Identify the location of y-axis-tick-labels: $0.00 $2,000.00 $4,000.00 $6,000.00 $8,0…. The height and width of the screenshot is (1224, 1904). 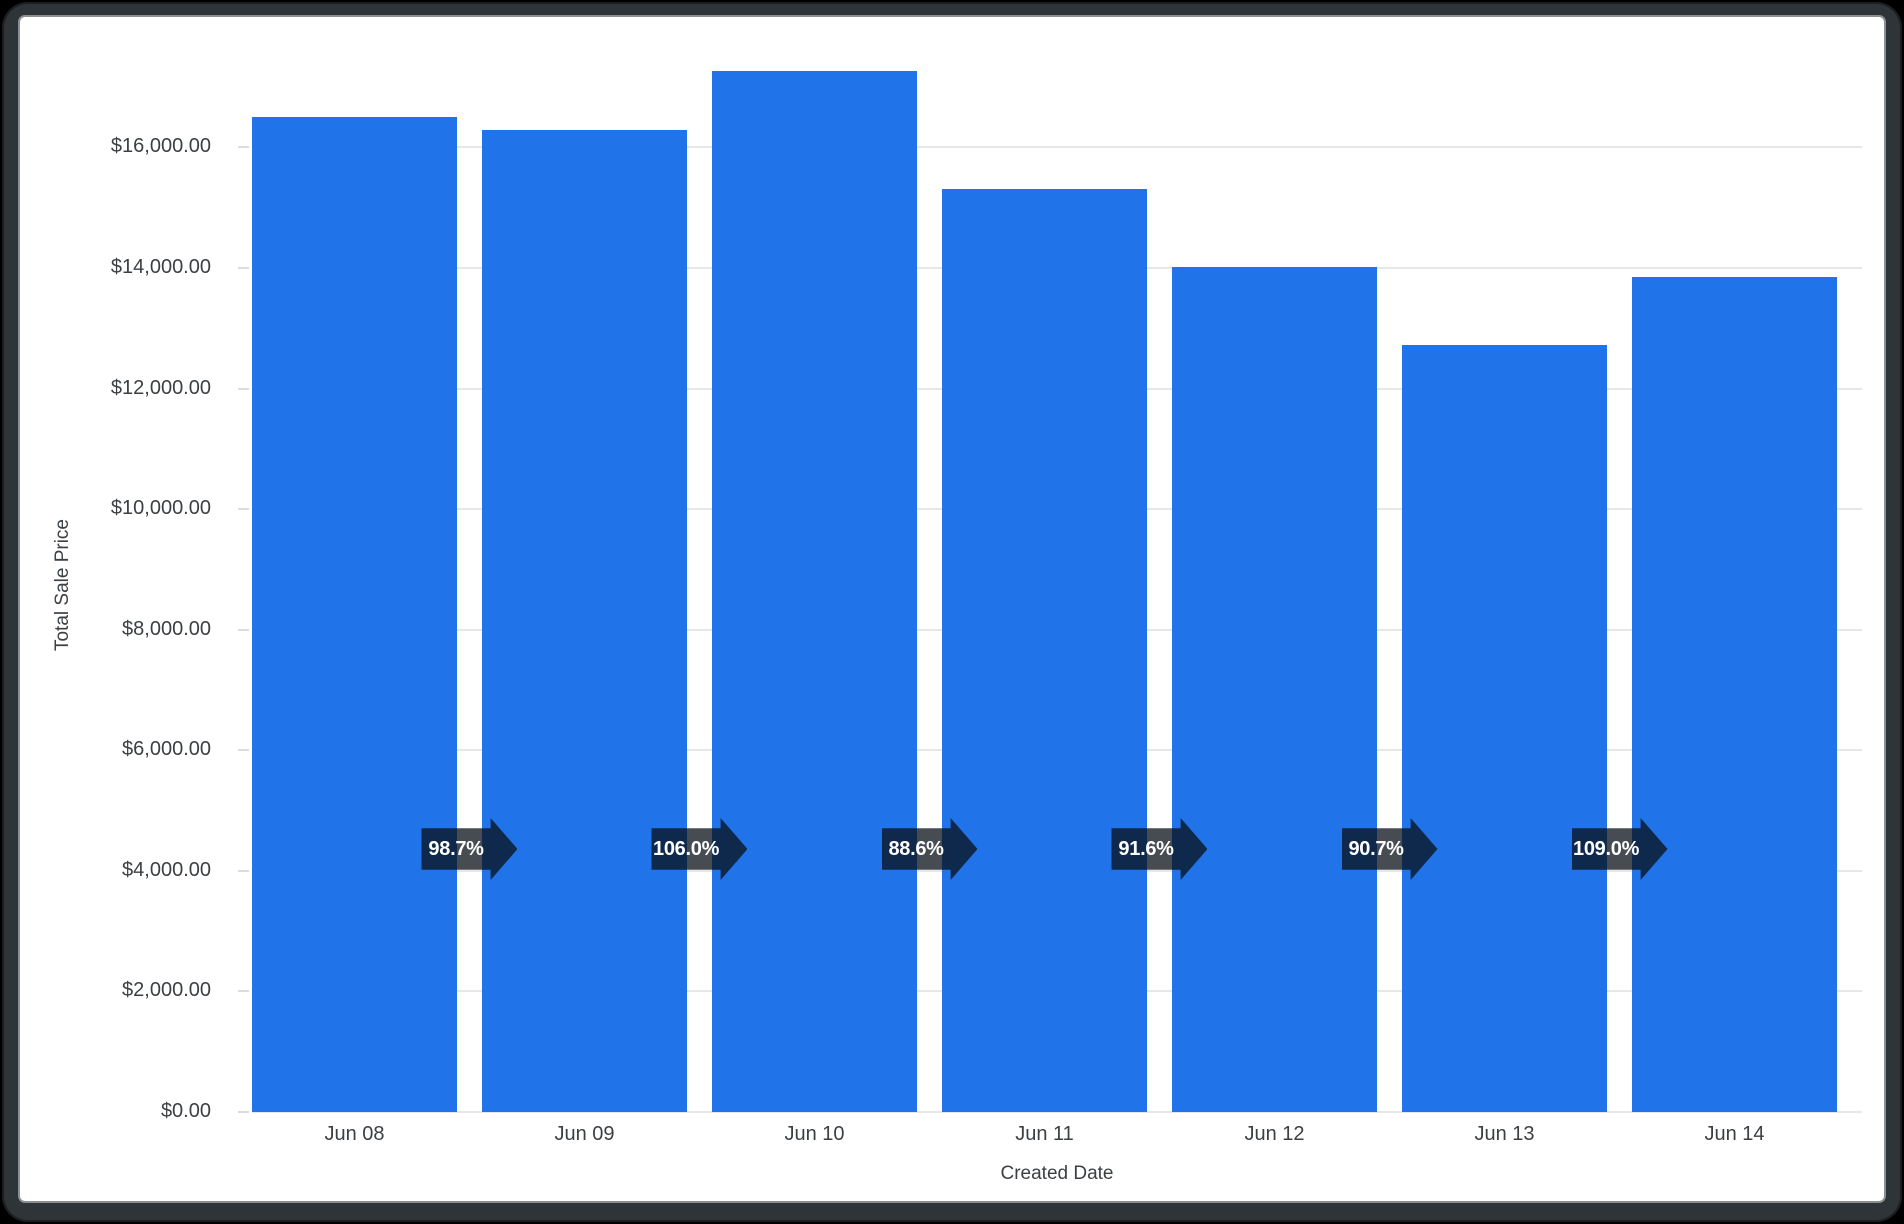
(115, 589).